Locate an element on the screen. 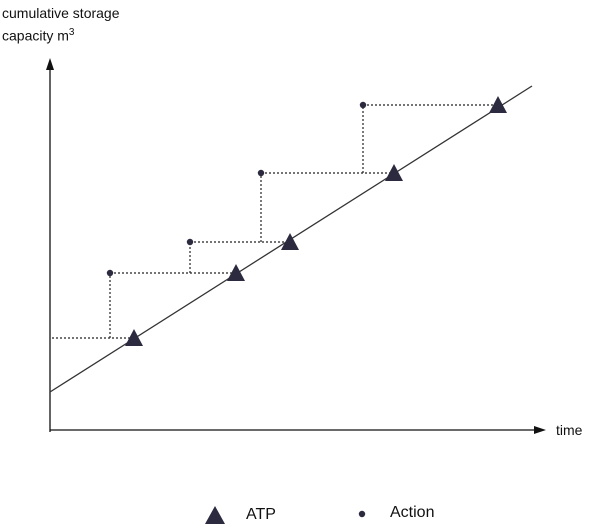 Image resolution: width=594 pixels, height=530 pixels. legend-action-label: Action is located at coordinates (412, 512).